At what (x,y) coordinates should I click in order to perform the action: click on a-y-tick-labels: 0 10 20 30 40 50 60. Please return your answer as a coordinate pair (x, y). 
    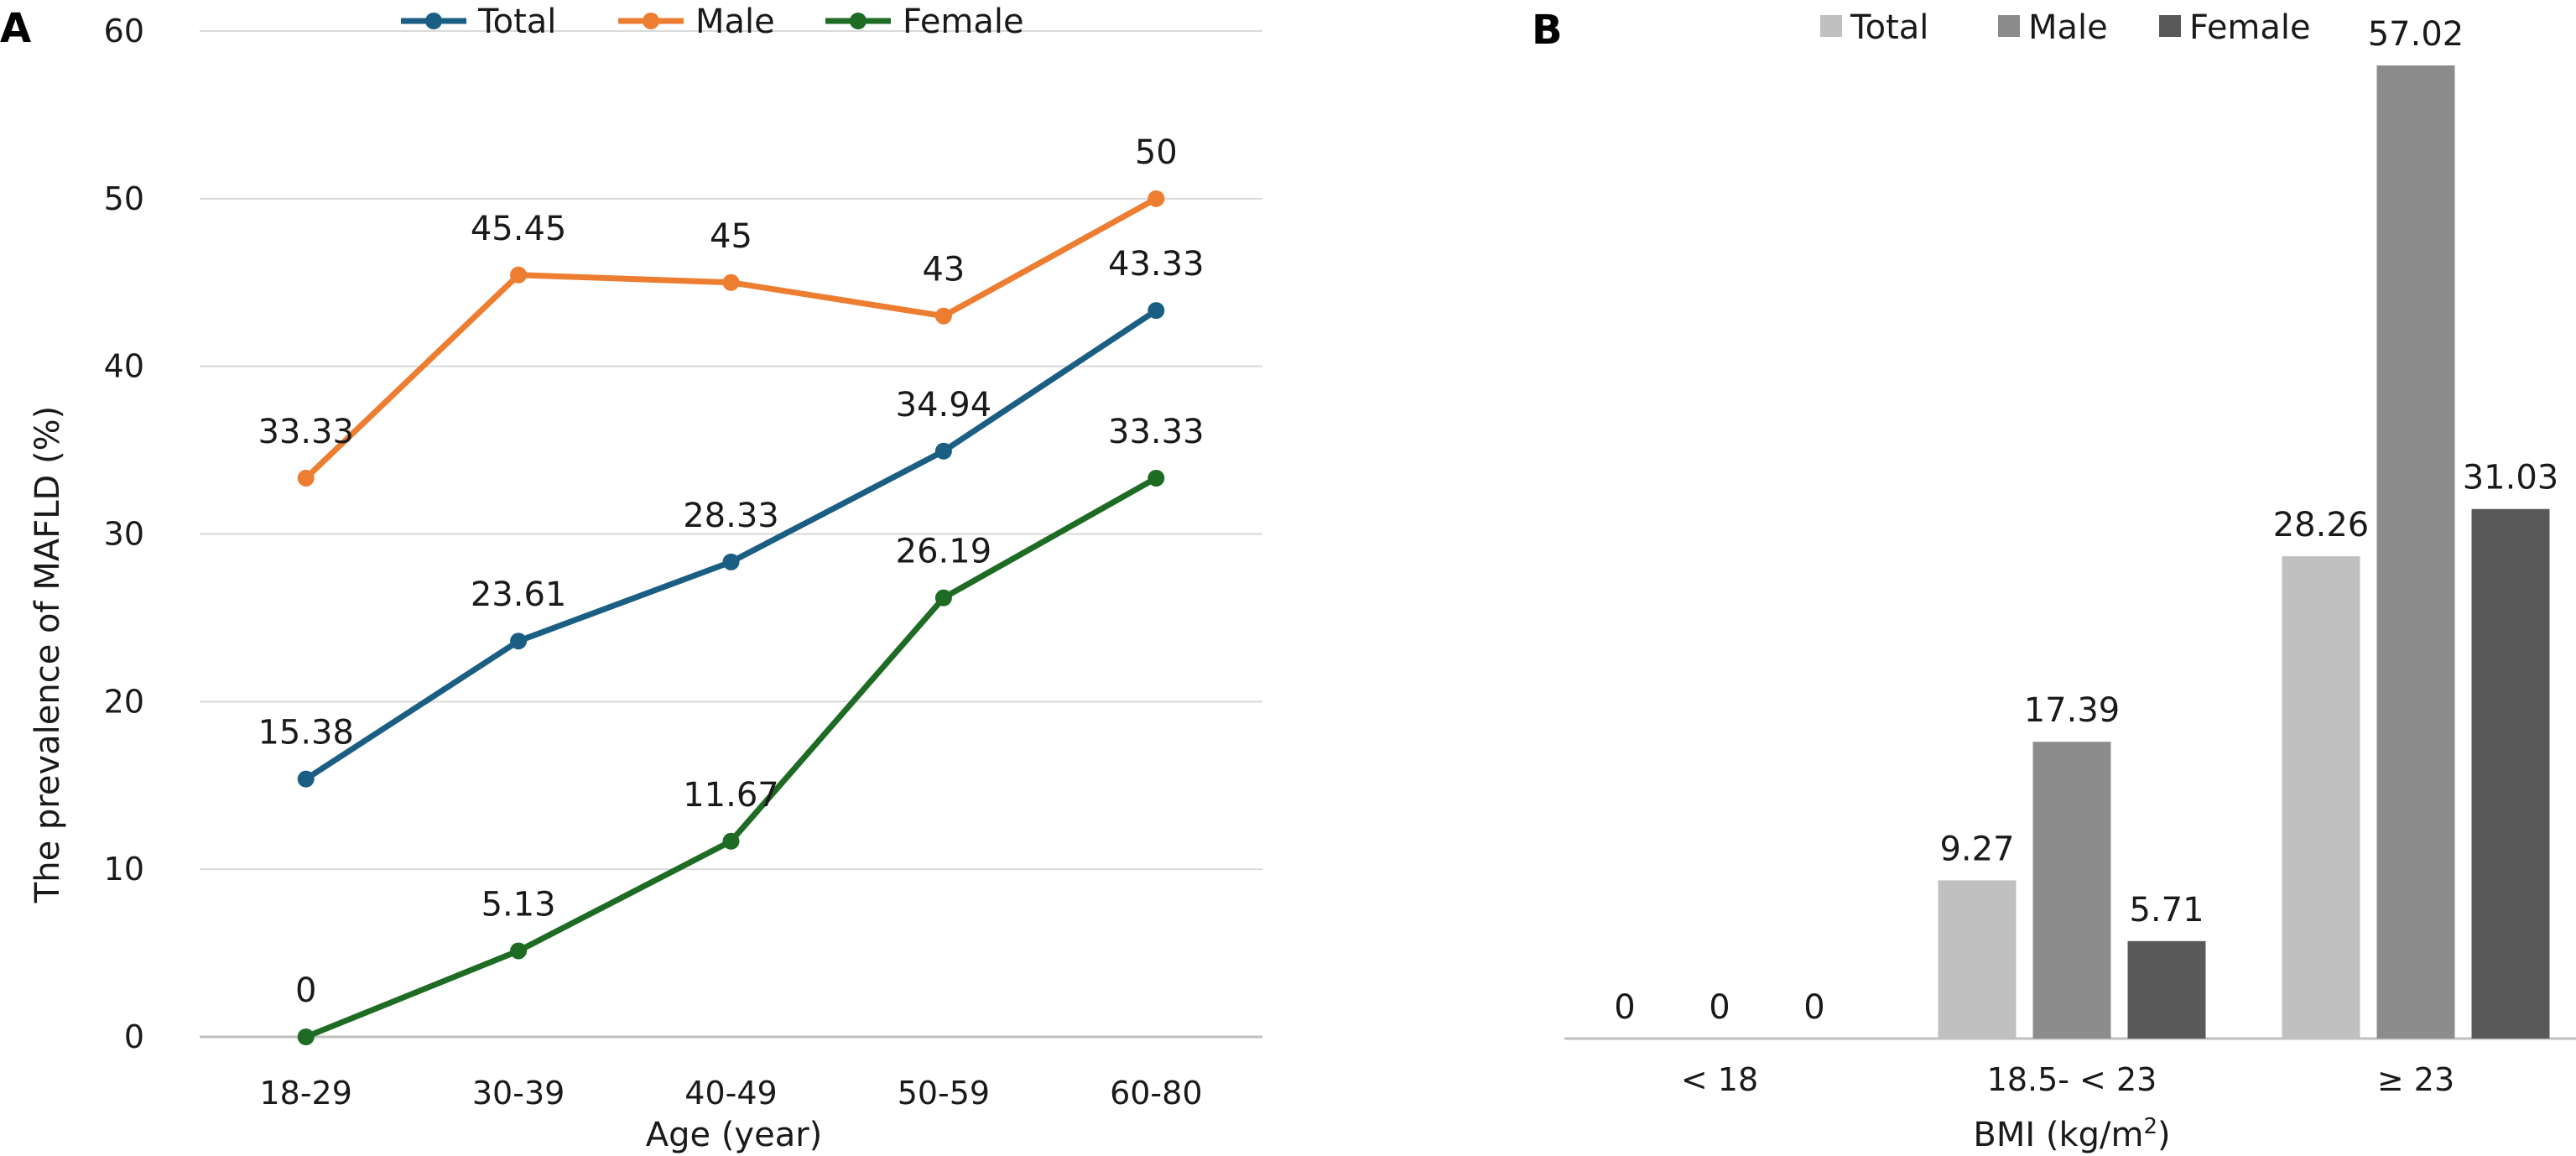
    Looking at the image, I should click on (124, 534).